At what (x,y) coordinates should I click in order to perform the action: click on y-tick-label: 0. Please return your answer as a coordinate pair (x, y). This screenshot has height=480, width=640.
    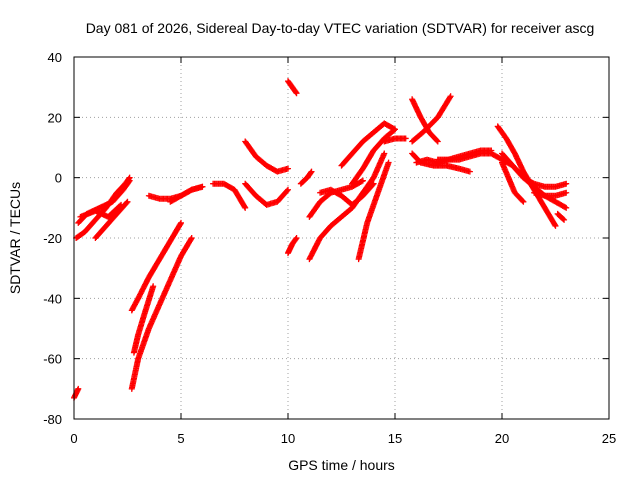
    Looking at the image, I should click on (58, 178).